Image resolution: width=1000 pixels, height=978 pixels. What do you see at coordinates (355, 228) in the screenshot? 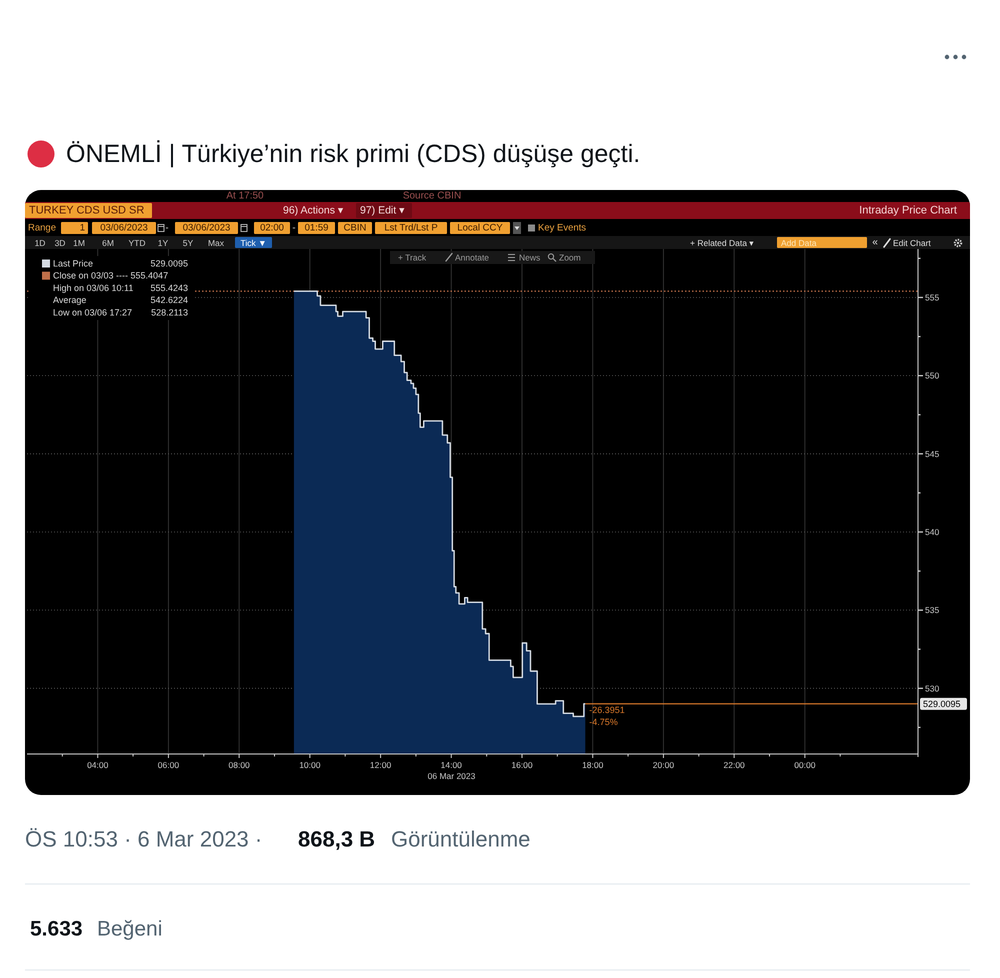
I see `text: CBIN` at bounding box center [355, 228].